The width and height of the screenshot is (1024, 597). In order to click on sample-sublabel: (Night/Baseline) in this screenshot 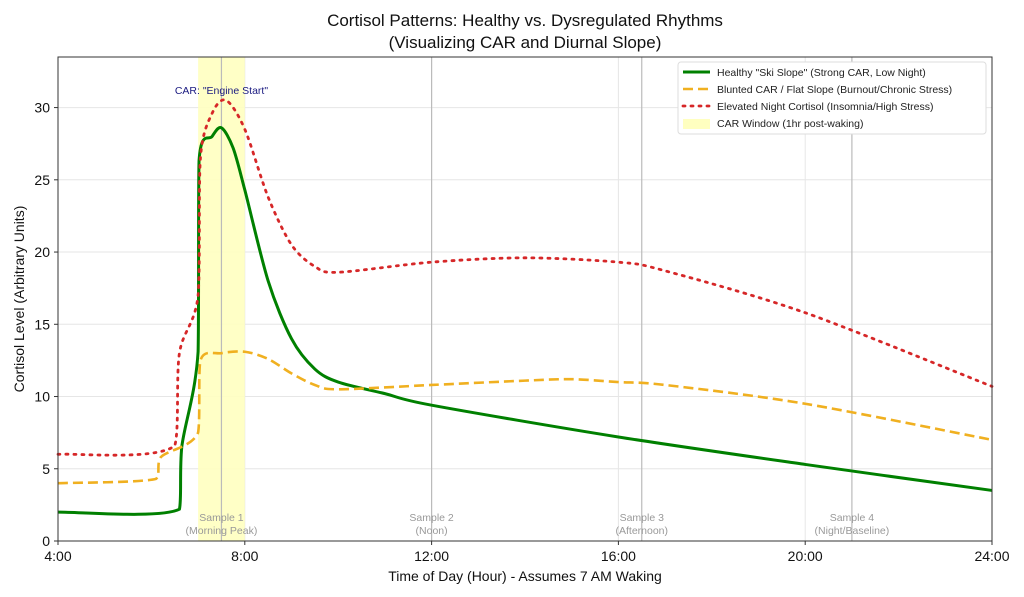, I will do `click(852, 531)`.